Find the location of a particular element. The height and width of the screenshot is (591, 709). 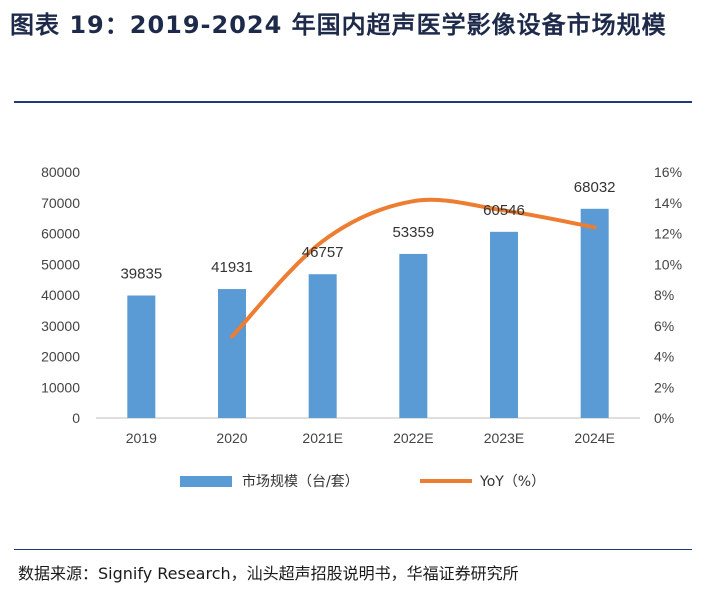

right-axis-ticks: 0% 2% 4% 6% 8% 10% 12% 14% 16% is located at coordinates (668, 295).